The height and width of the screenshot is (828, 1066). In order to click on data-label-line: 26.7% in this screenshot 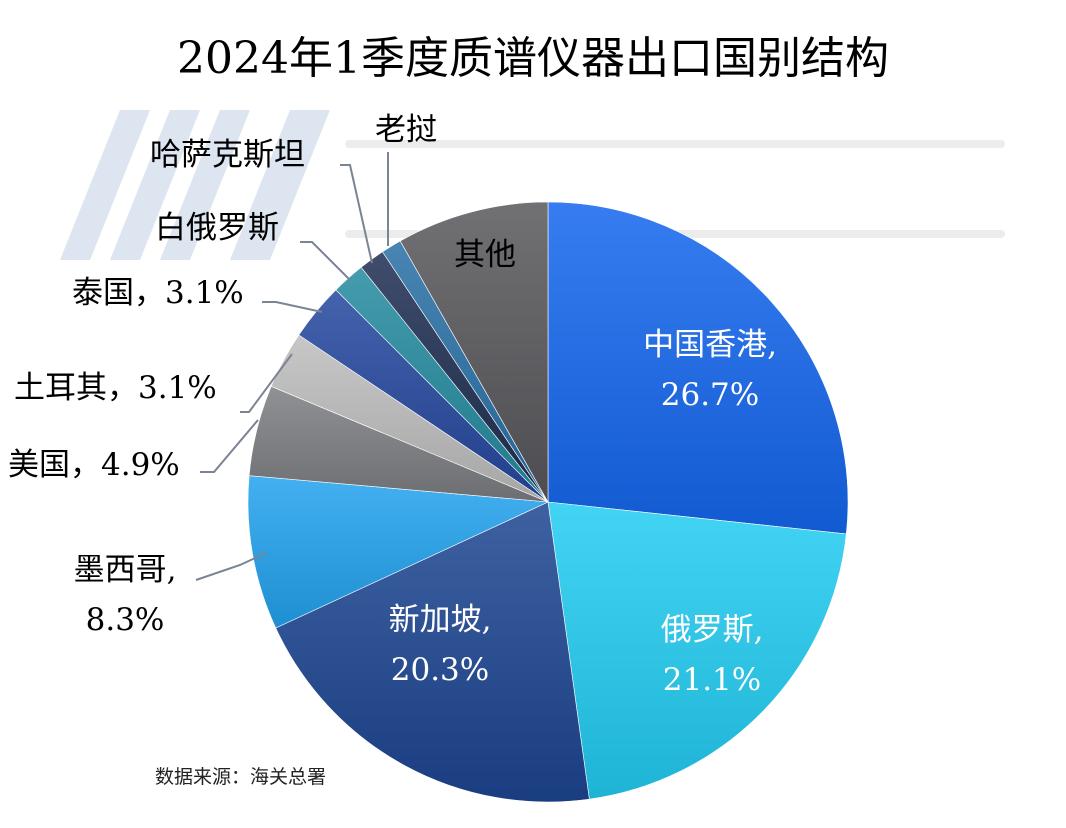, I will do `click(710, 395)`.